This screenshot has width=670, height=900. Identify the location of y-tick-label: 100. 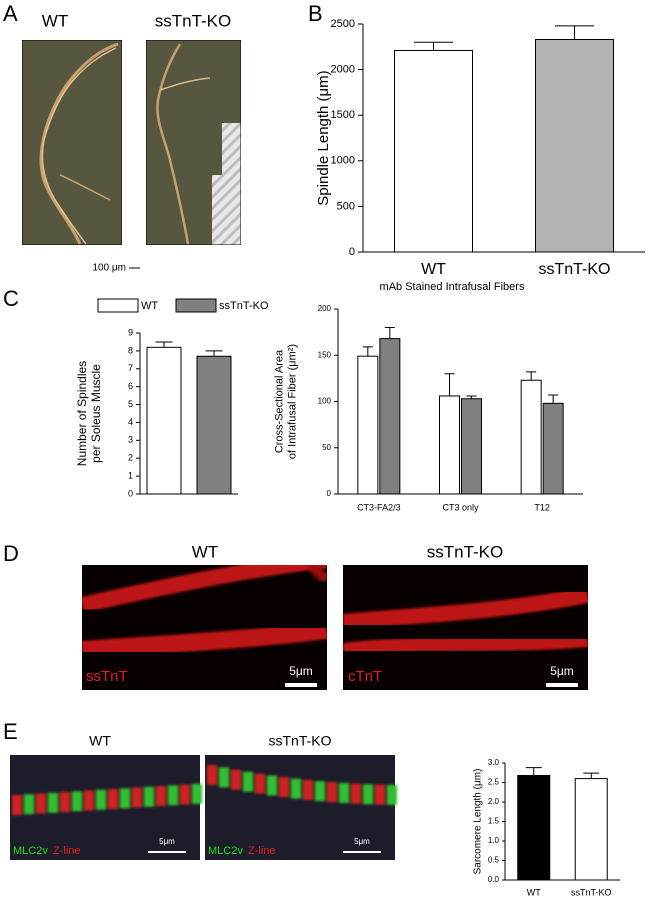
(325, 401).